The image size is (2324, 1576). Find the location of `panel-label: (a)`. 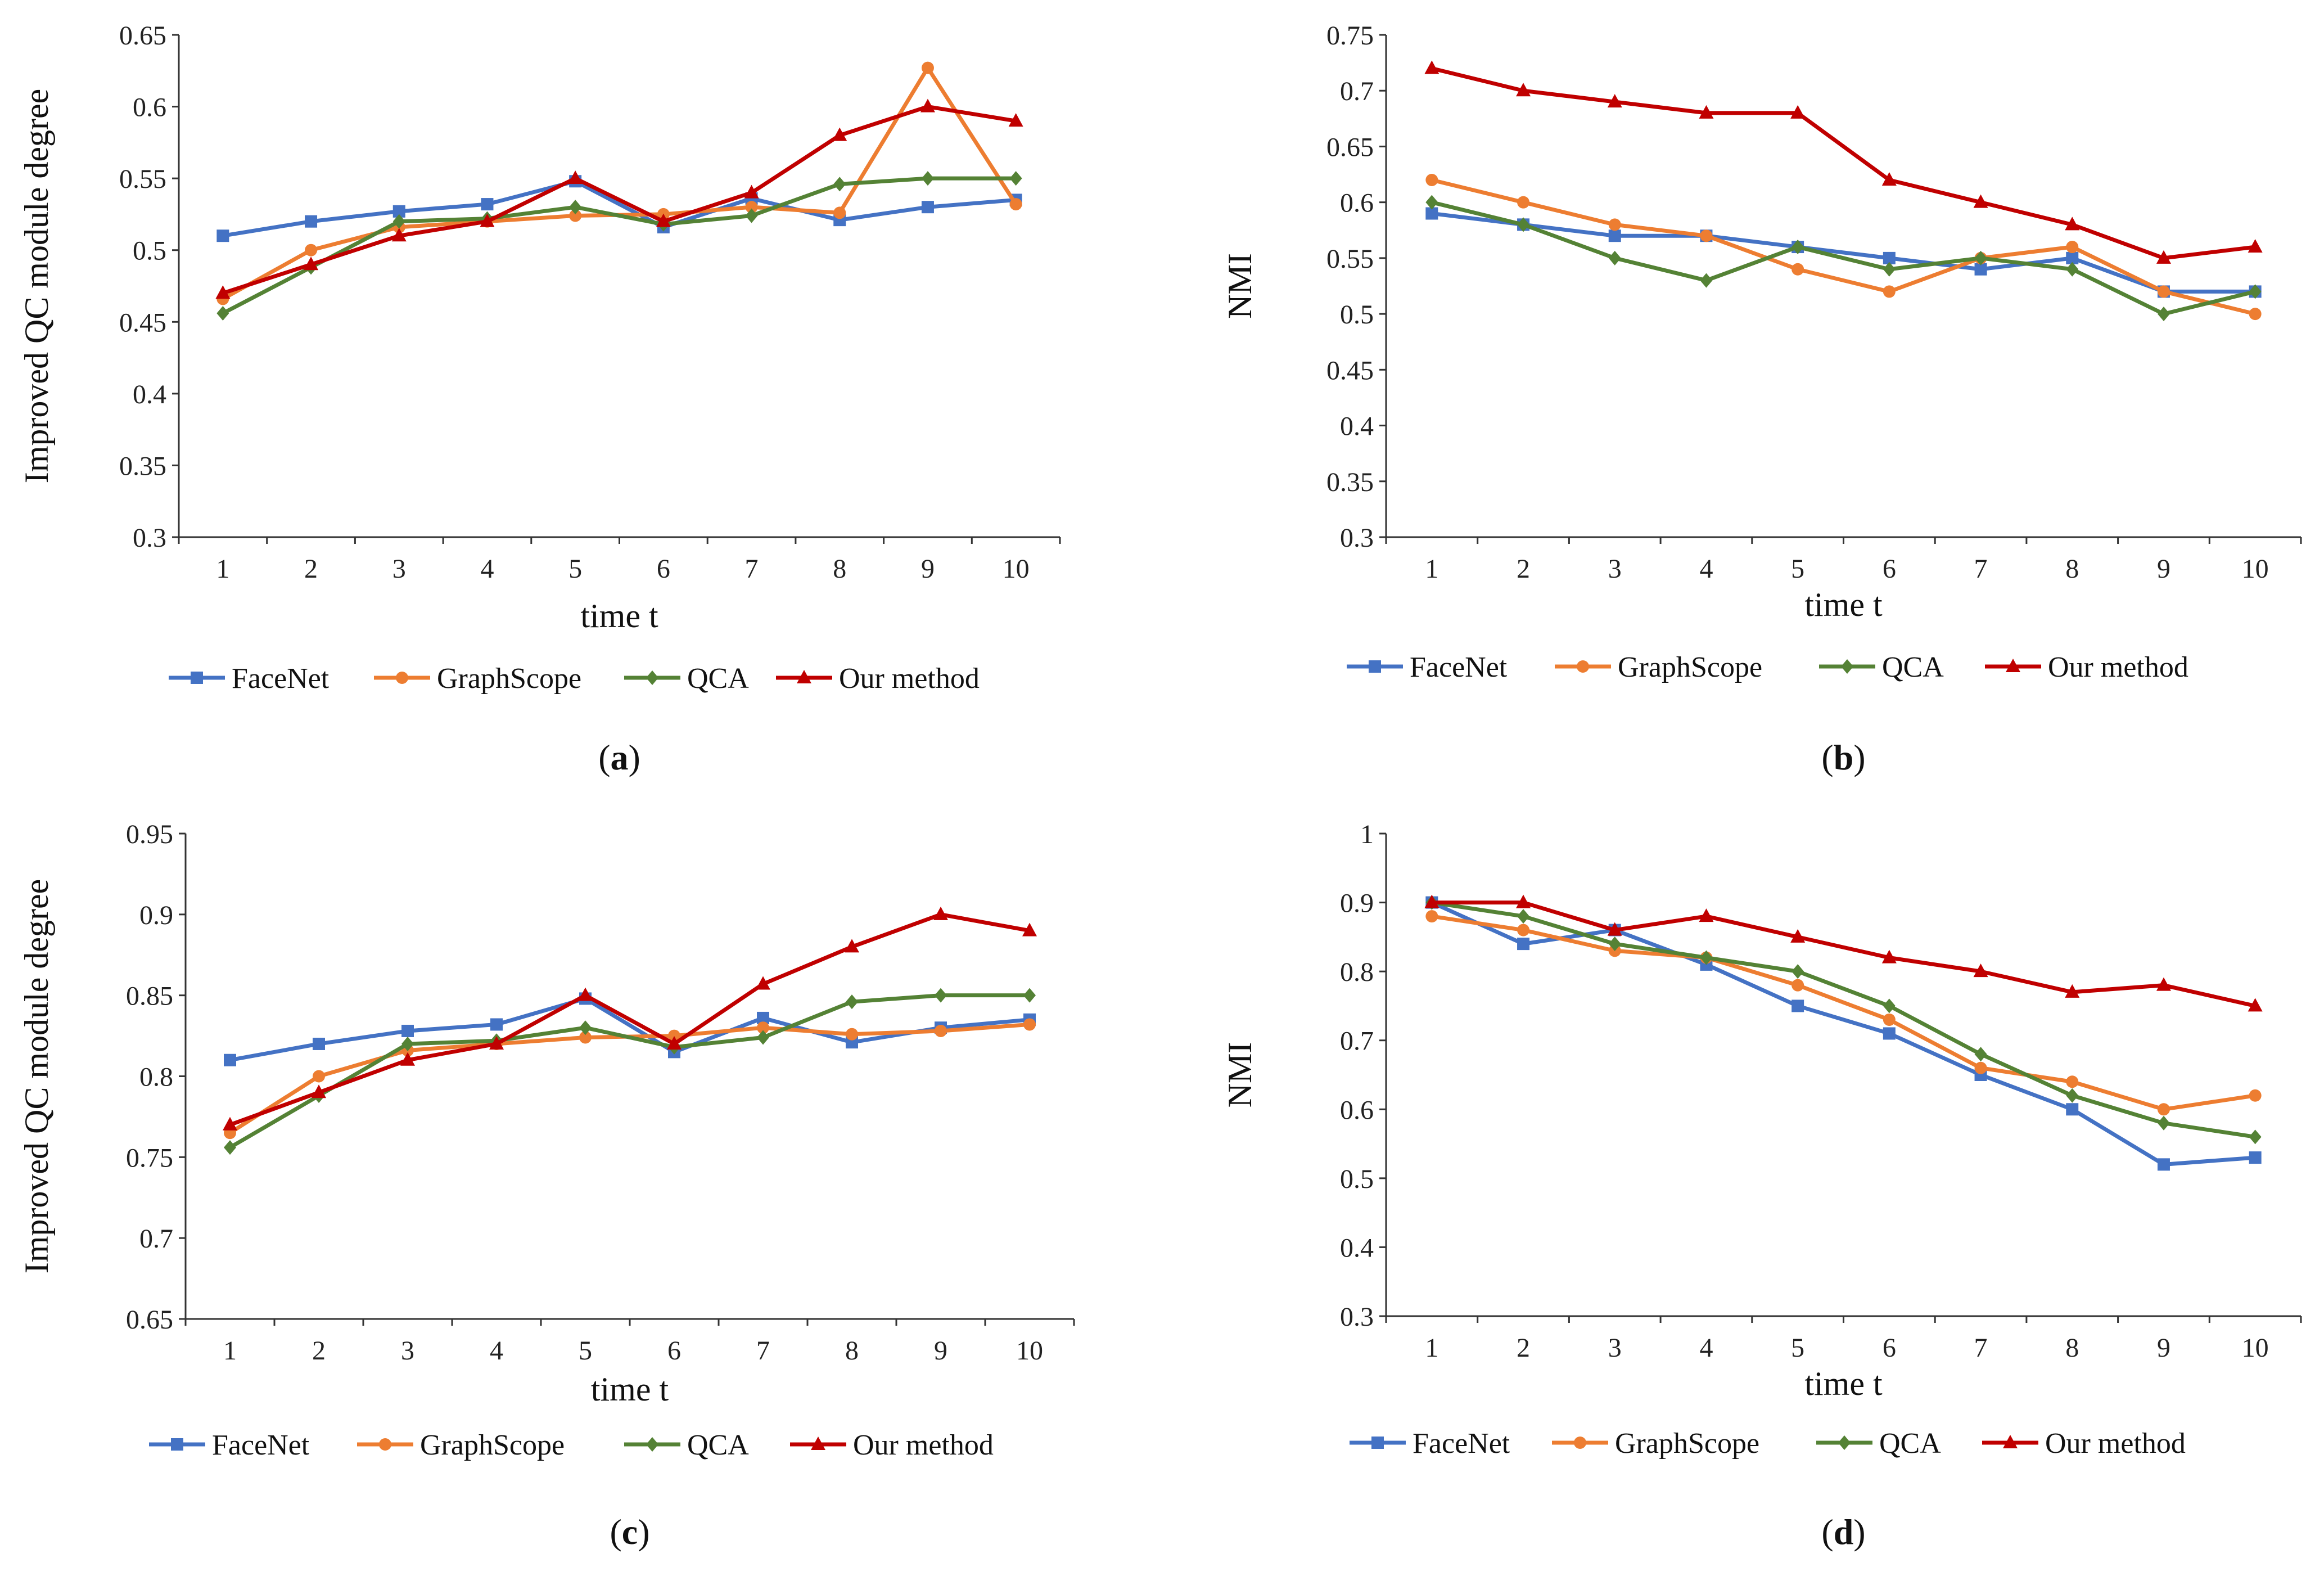

panel-label: (a) is located at coordinates (619, 757).